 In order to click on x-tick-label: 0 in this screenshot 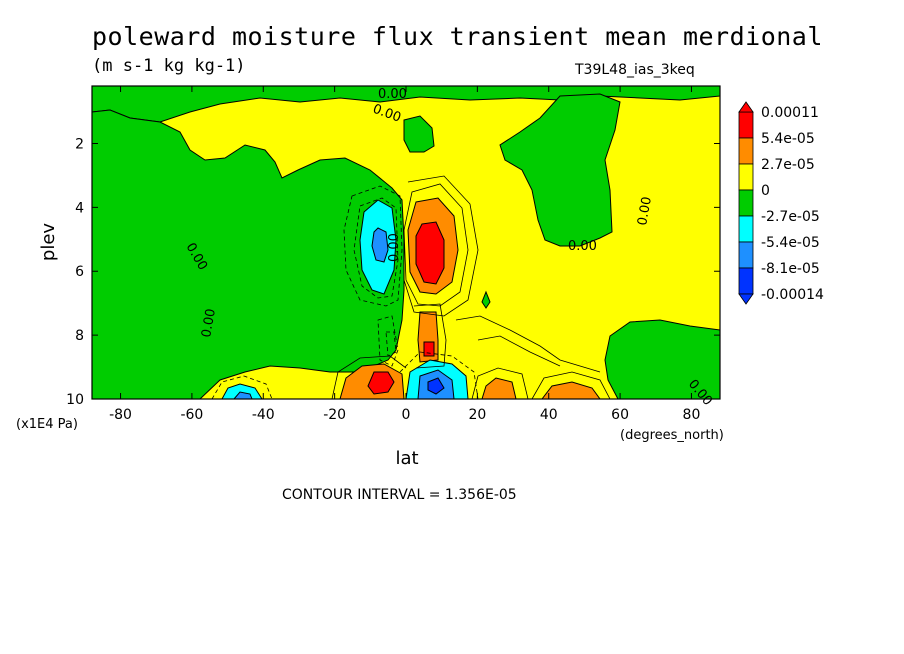, I will do `click(406, 415)`.